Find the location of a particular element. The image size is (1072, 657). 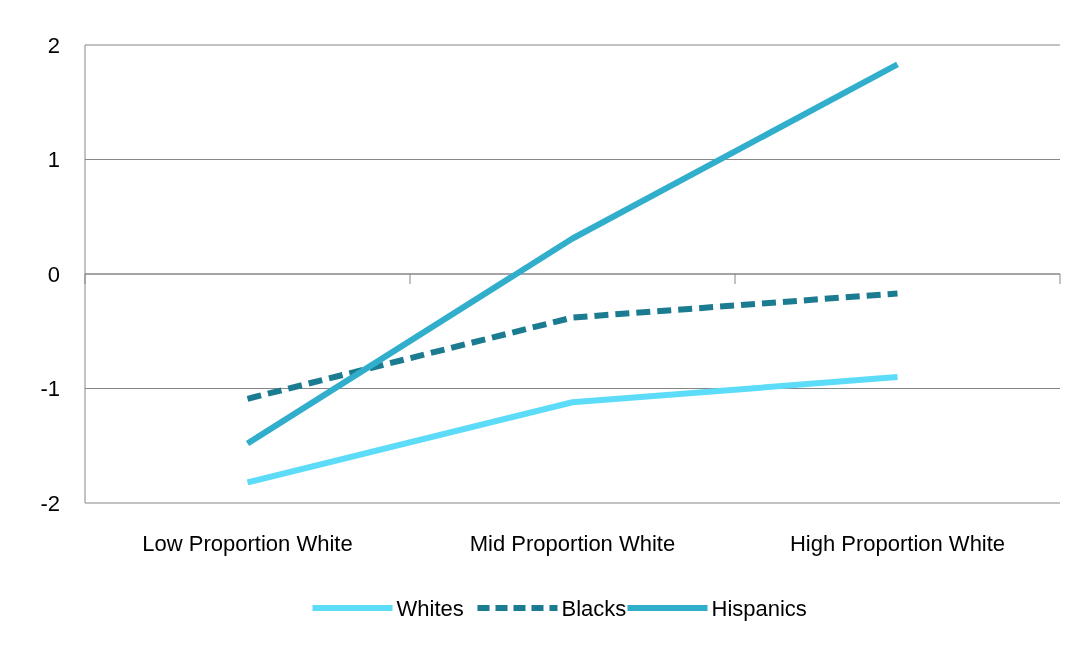

y-tick-label: -2 is located at coordinates (50, 503).